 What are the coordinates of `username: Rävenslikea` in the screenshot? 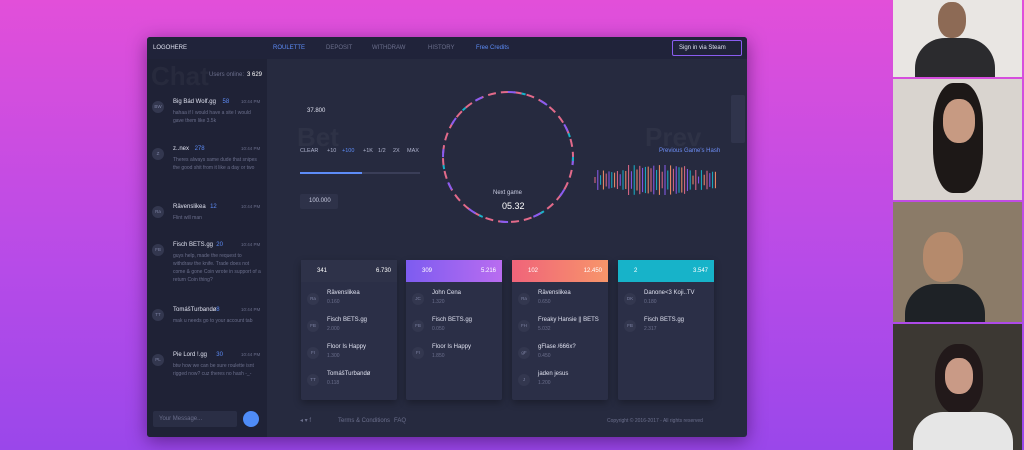 It's located at (189, 207).